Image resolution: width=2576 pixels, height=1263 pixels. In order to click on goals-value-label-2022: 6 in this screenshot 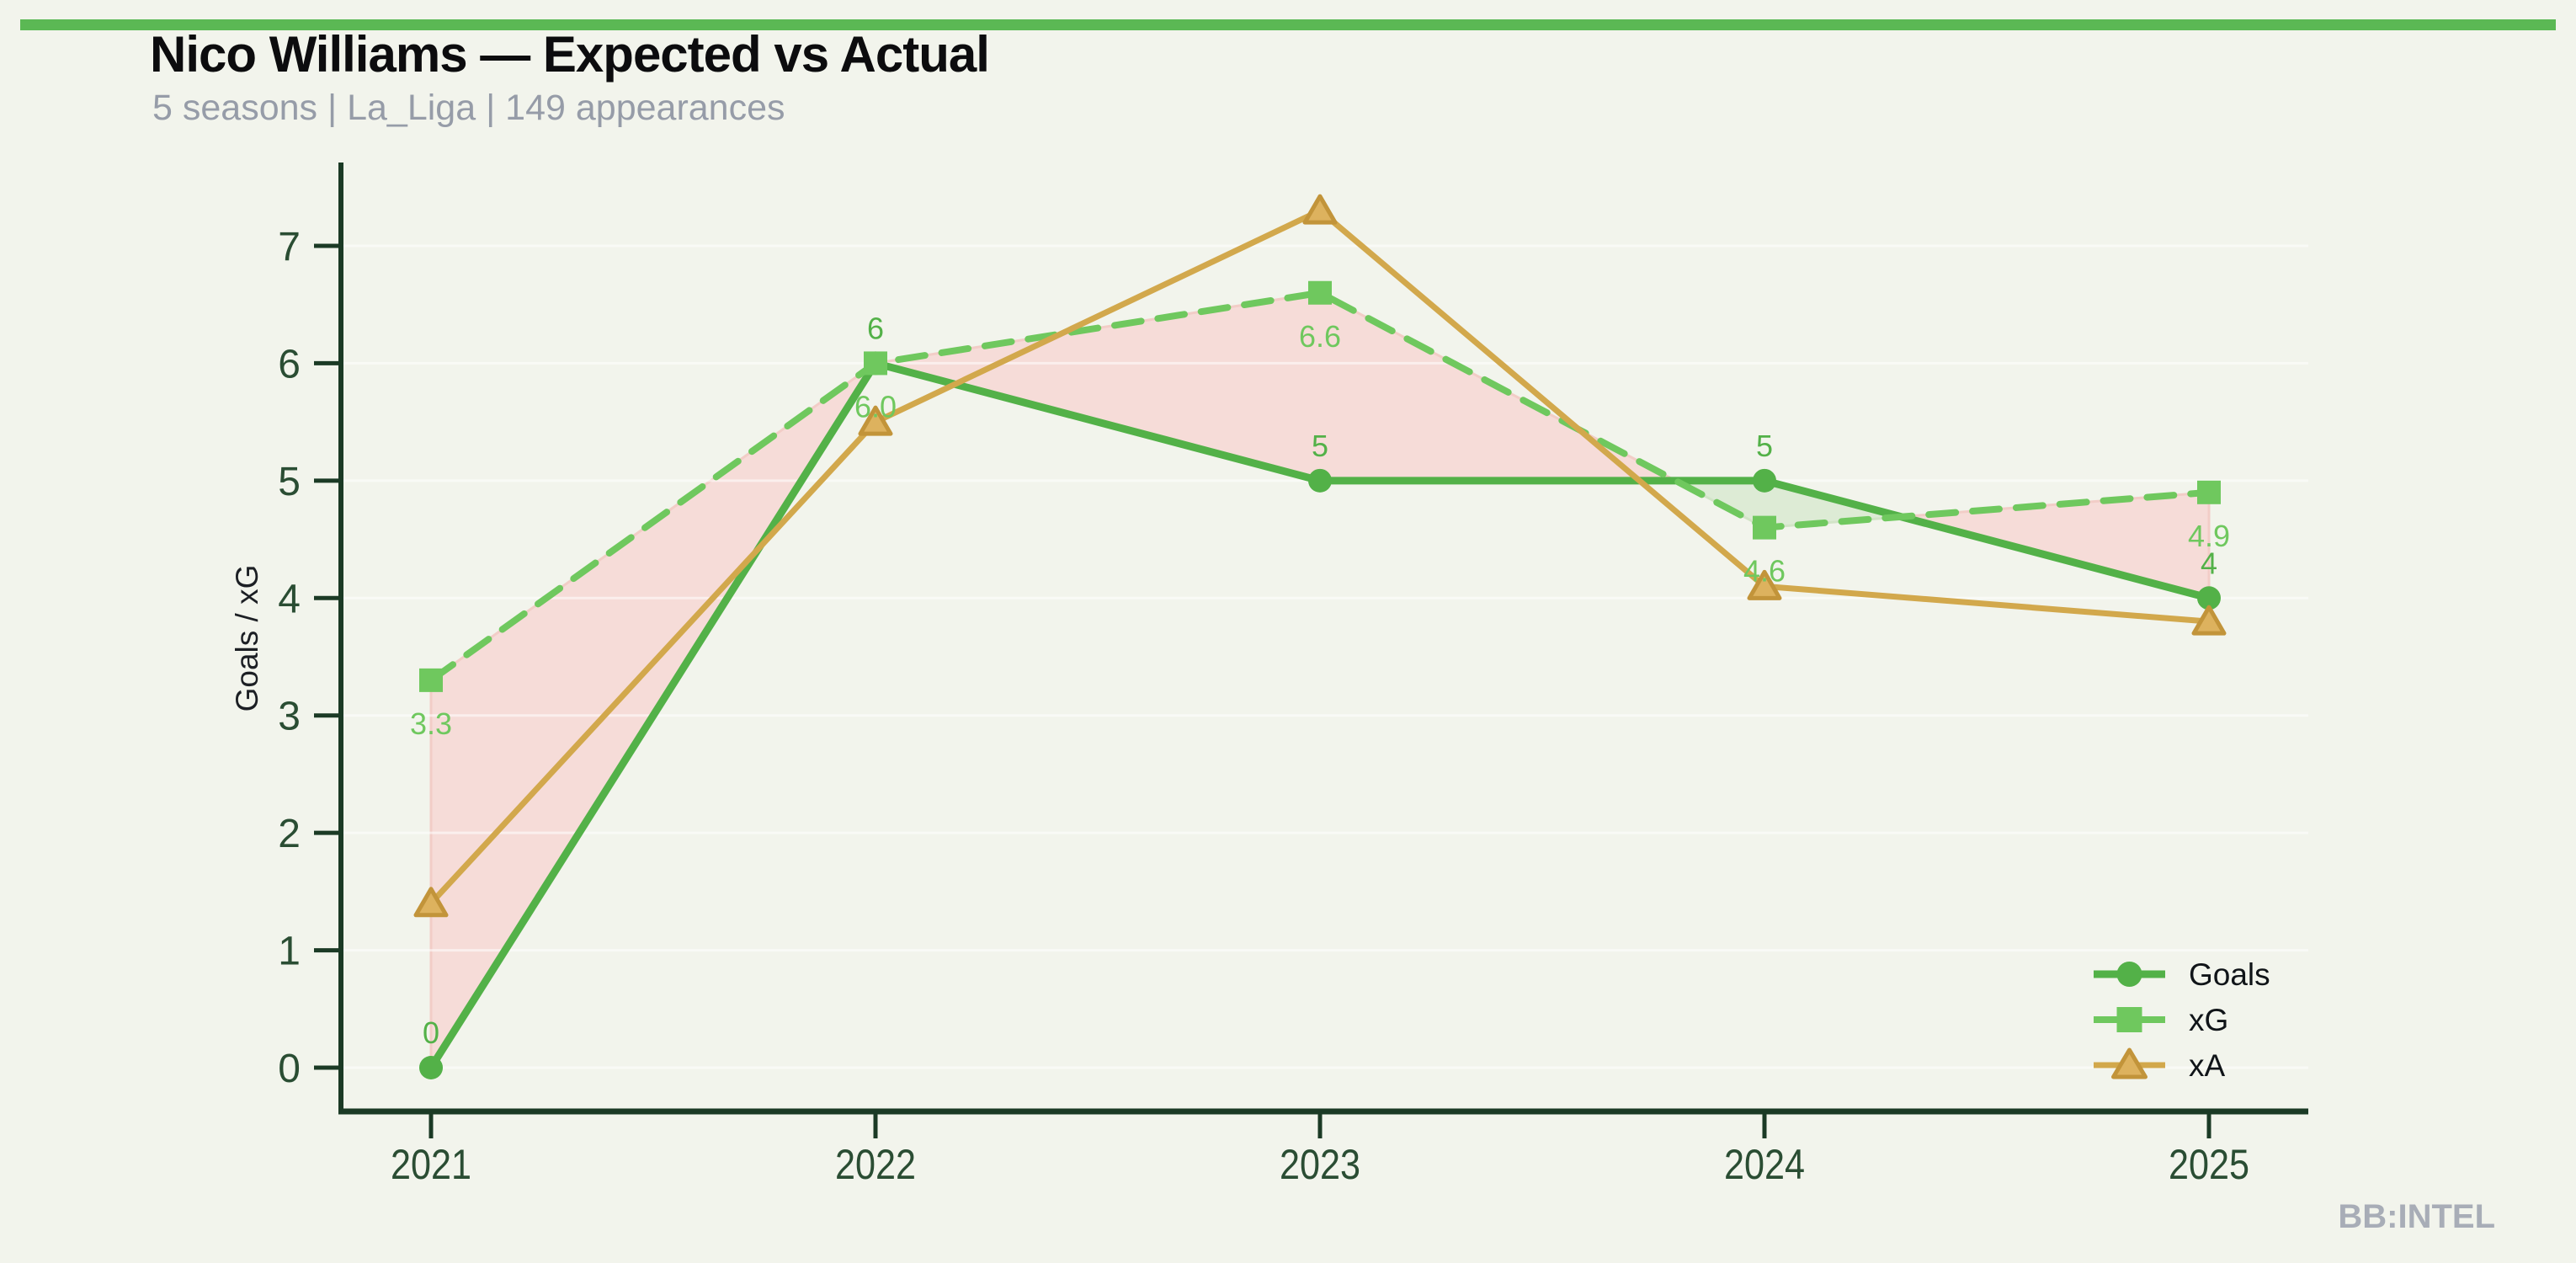, I will do `click(875, 328)`.